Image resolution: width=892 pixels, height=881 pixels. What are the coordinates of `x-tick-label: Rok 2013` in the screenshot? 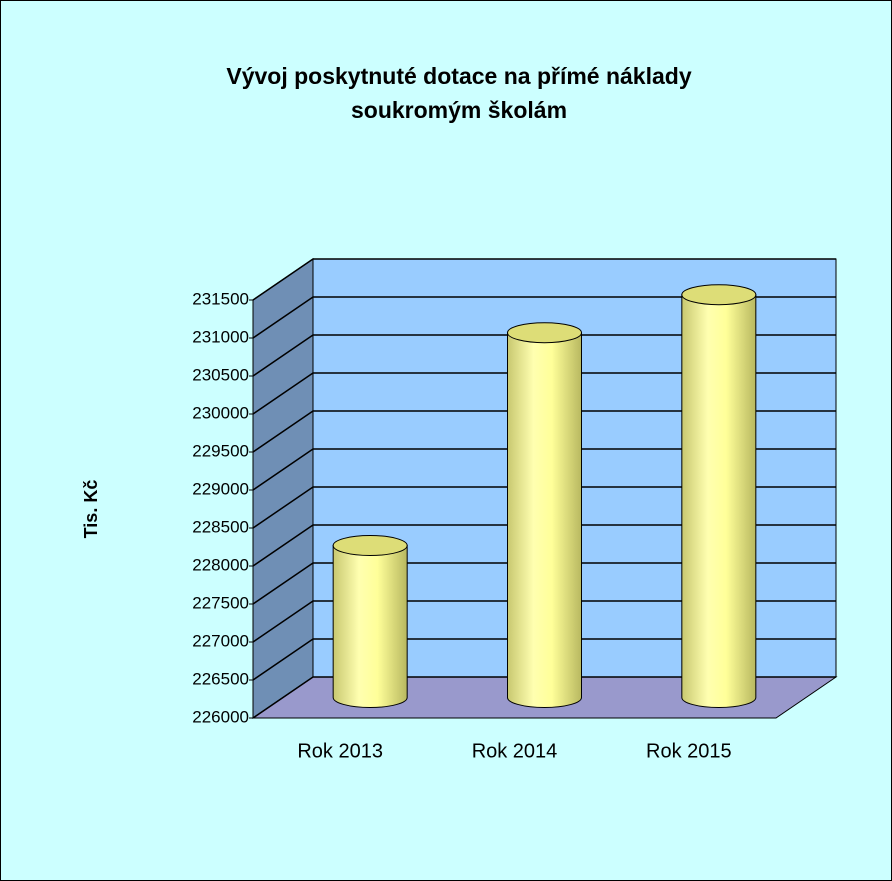 It's located at (340, 751).